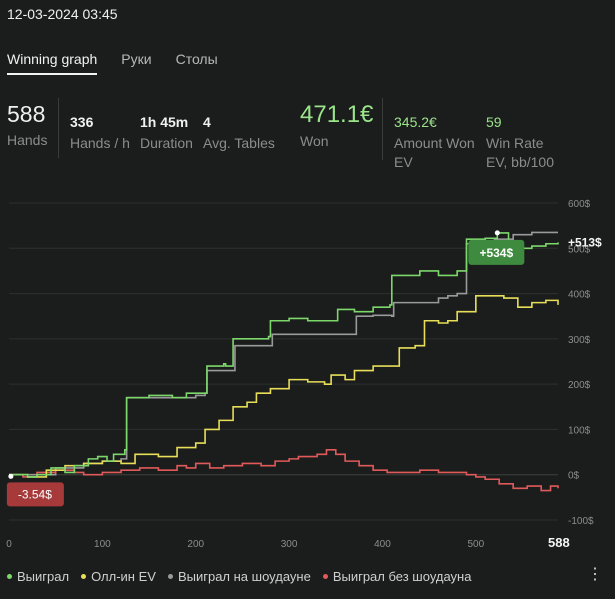  I want to click on stat-won-label: Won, so click(314, 141).